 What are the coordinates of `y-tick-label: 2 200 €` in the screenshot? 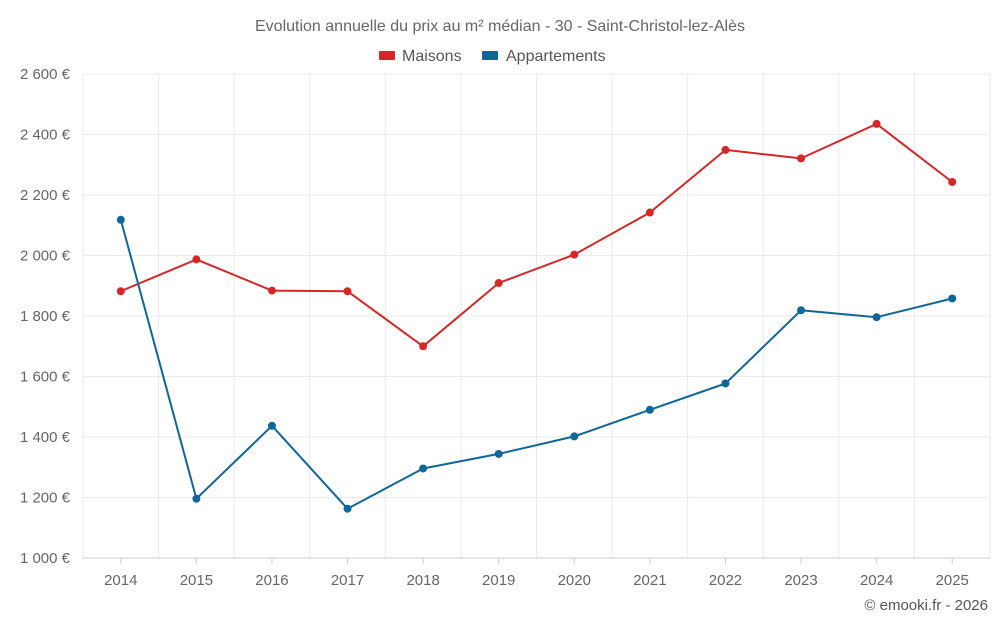 It's located at (45, 195).